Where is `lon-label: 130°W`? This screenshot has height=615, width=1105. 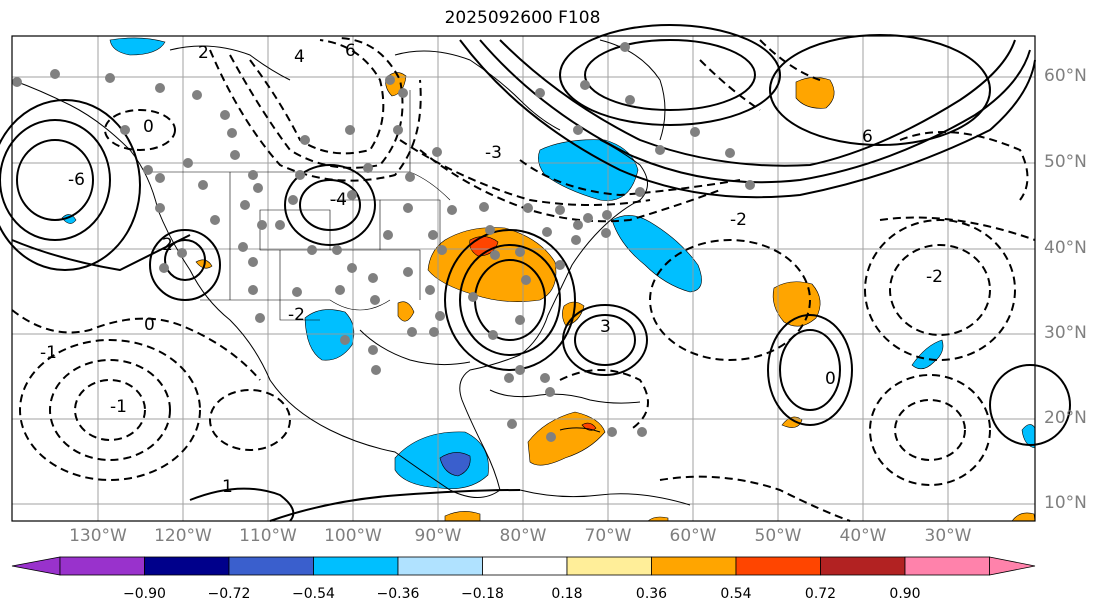
lon-label: 130°W is located at coordinates (98, 536).